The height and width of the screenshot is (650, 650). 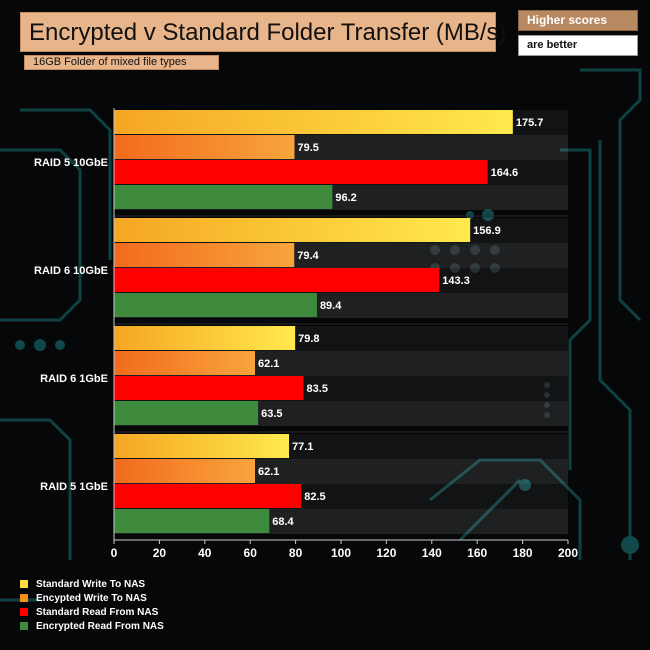 I want to click on legend-label: Encypted Write To NAS, so click(x=91, y=598).